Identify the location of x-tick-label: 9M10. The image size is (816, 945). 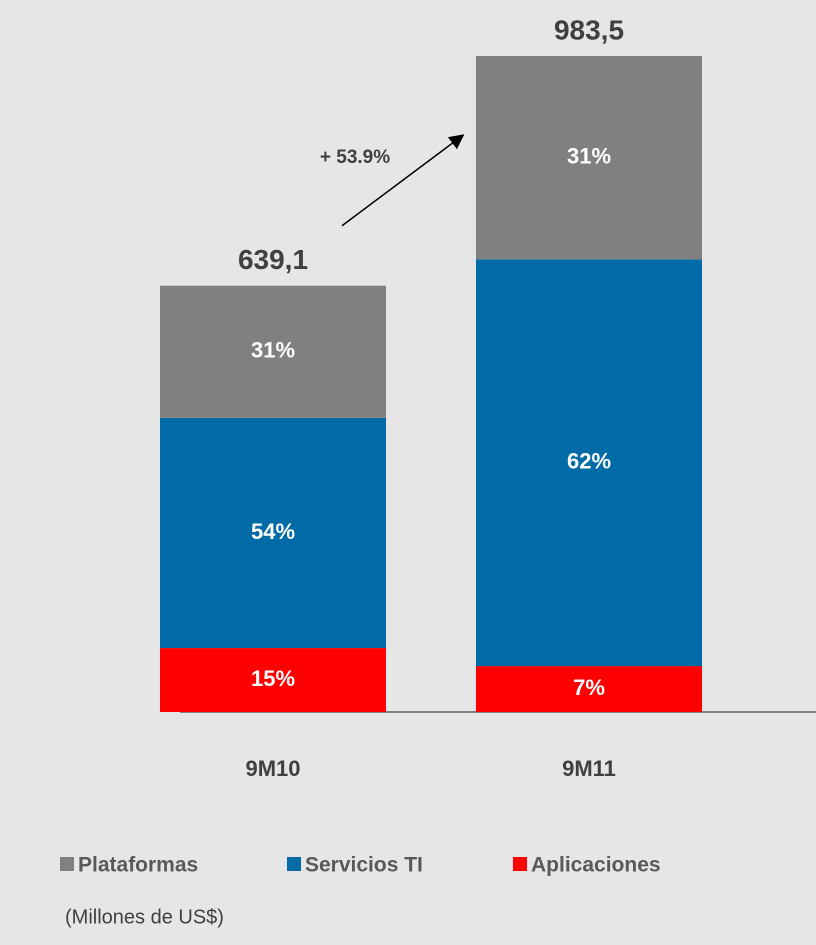
(272, 768).